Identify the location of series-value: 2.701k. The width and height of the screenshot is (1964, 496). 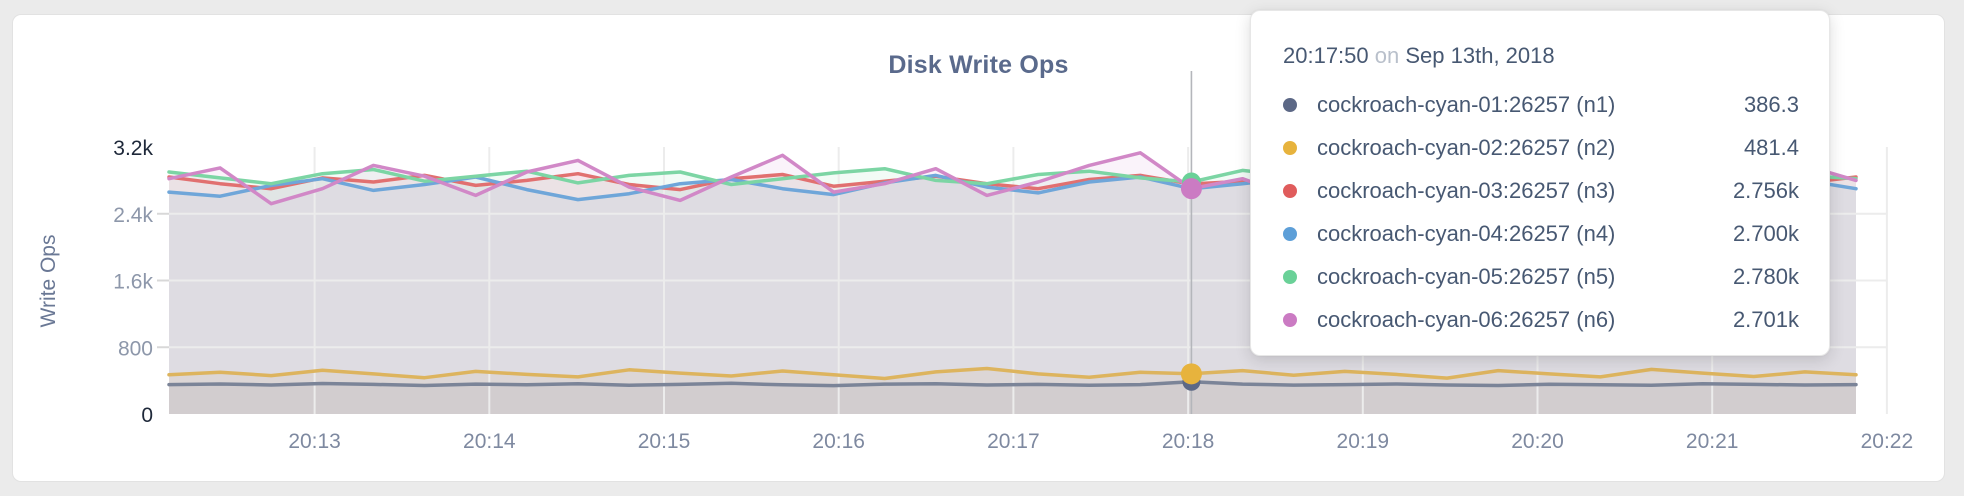
(1765, 319).